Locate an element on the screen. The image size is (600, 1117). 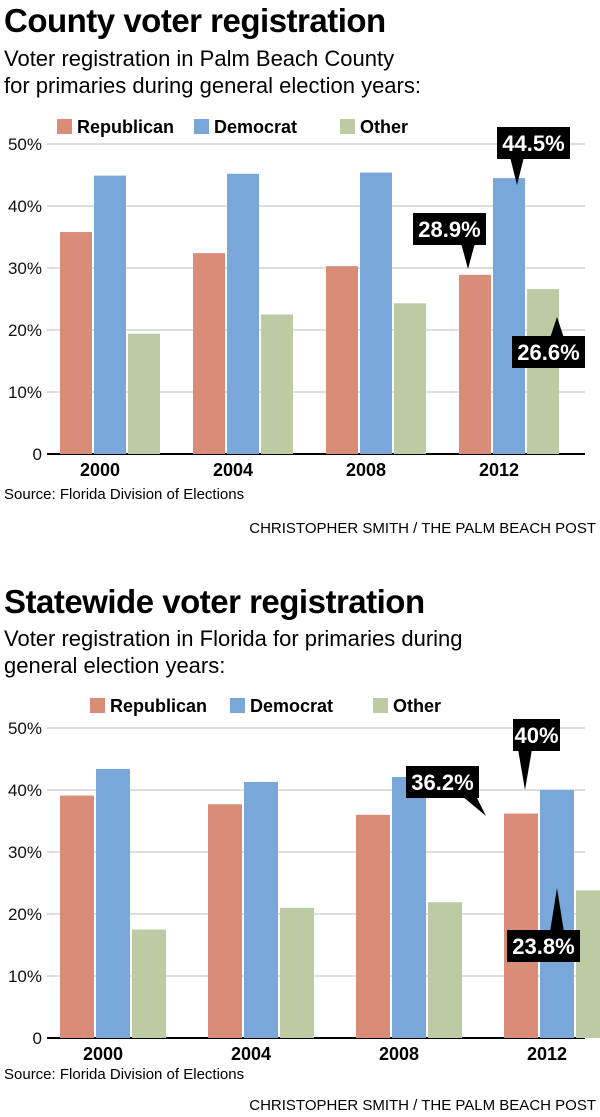
callout-democrat-2012: 40% is located at coordinates (536, 754).